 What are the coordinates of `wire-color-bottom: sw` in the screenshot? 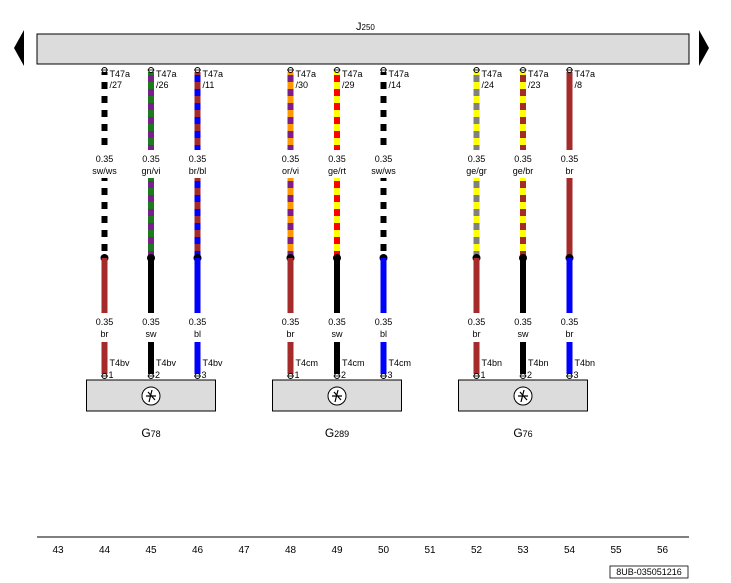 It's located at (152, 334).